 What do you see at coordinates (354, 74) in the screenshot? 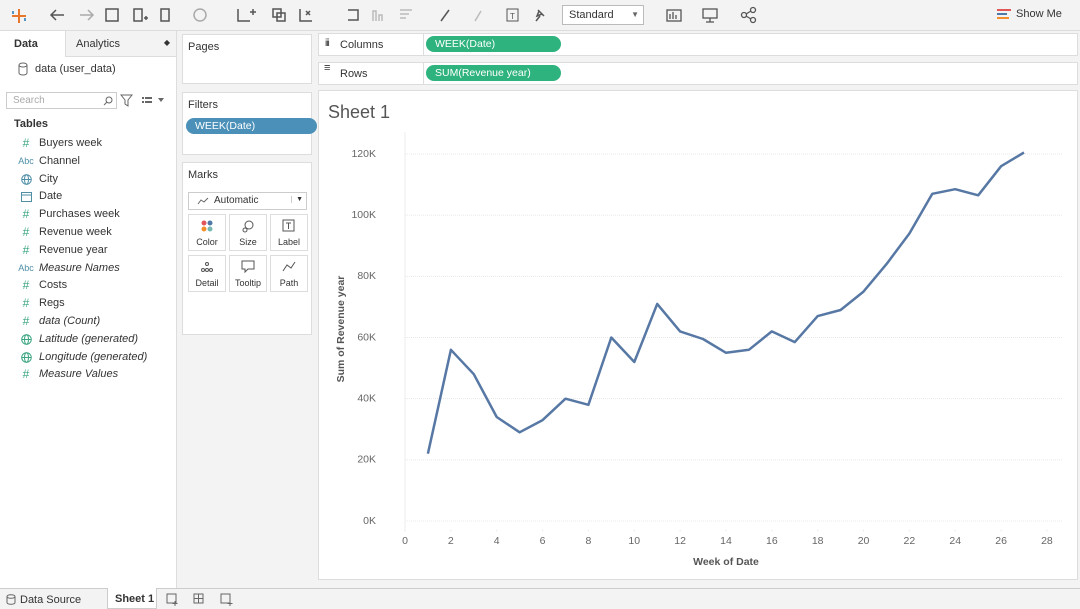
I see `shelf-label: Rows` at bounding box center [354, 74].